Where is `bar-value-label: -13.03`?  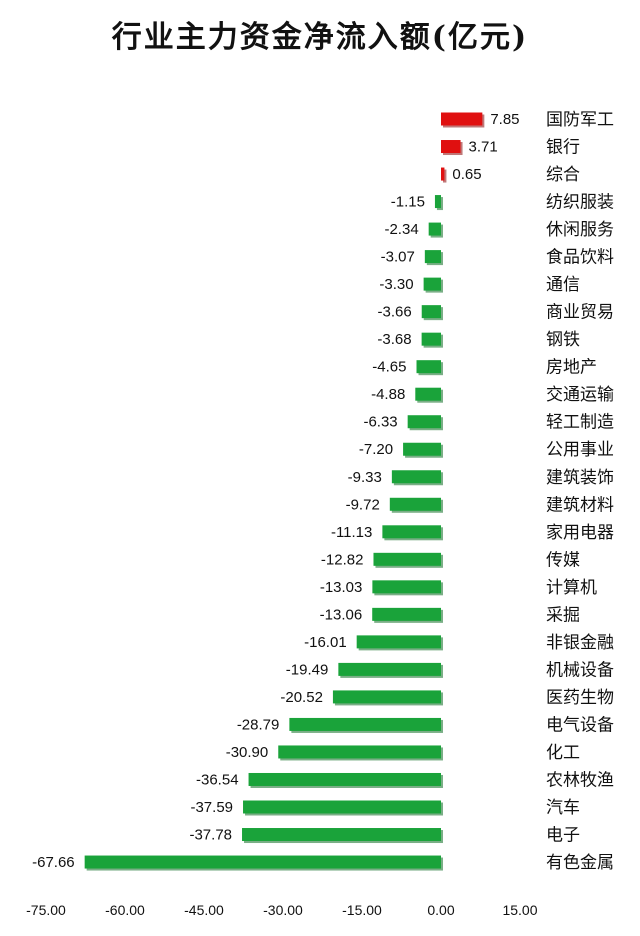
bar-value-label: -13.03 is located at coordinates (341, 587).